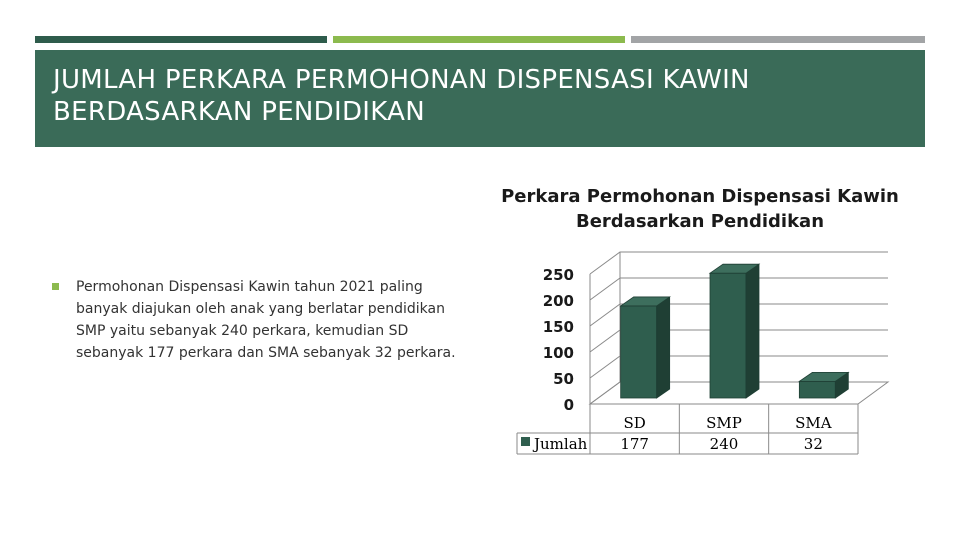  Describe the element at coordinates (558, 301) in the screenshot. I see `y-tick-label: 200` at that location.